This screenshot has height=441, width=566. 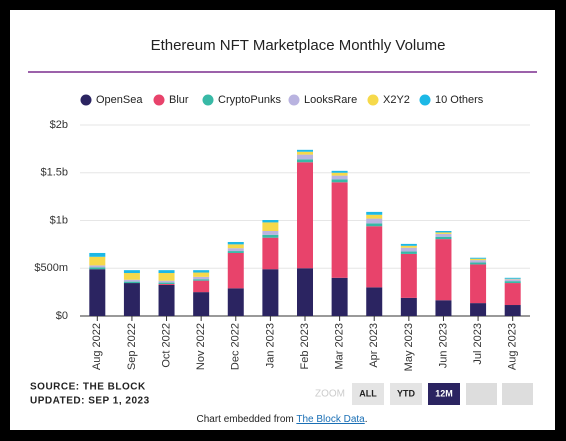 What do you see at coordinates (59, 220) in the screenshot?
I see `y-tick-label: $1b` at bounding box center [59, 220].